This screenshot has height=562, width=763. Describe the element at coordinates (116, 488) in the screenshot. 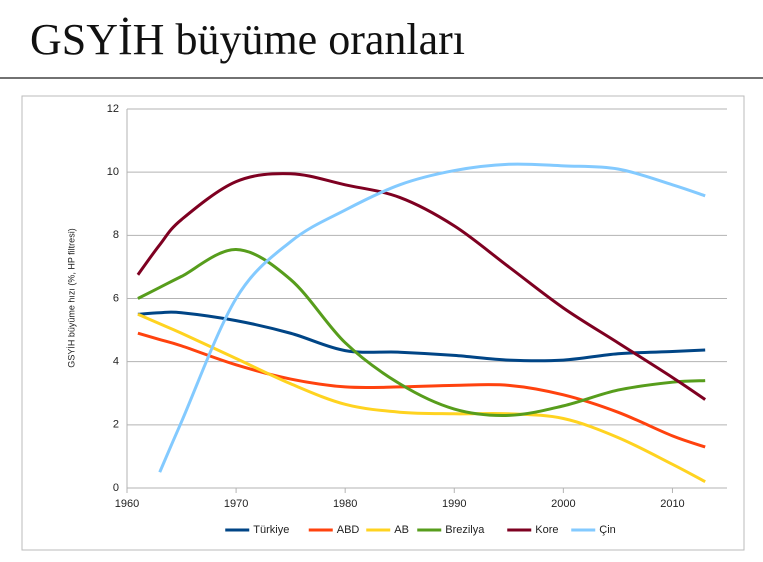

I see `y-tick-label: 0` at that location.